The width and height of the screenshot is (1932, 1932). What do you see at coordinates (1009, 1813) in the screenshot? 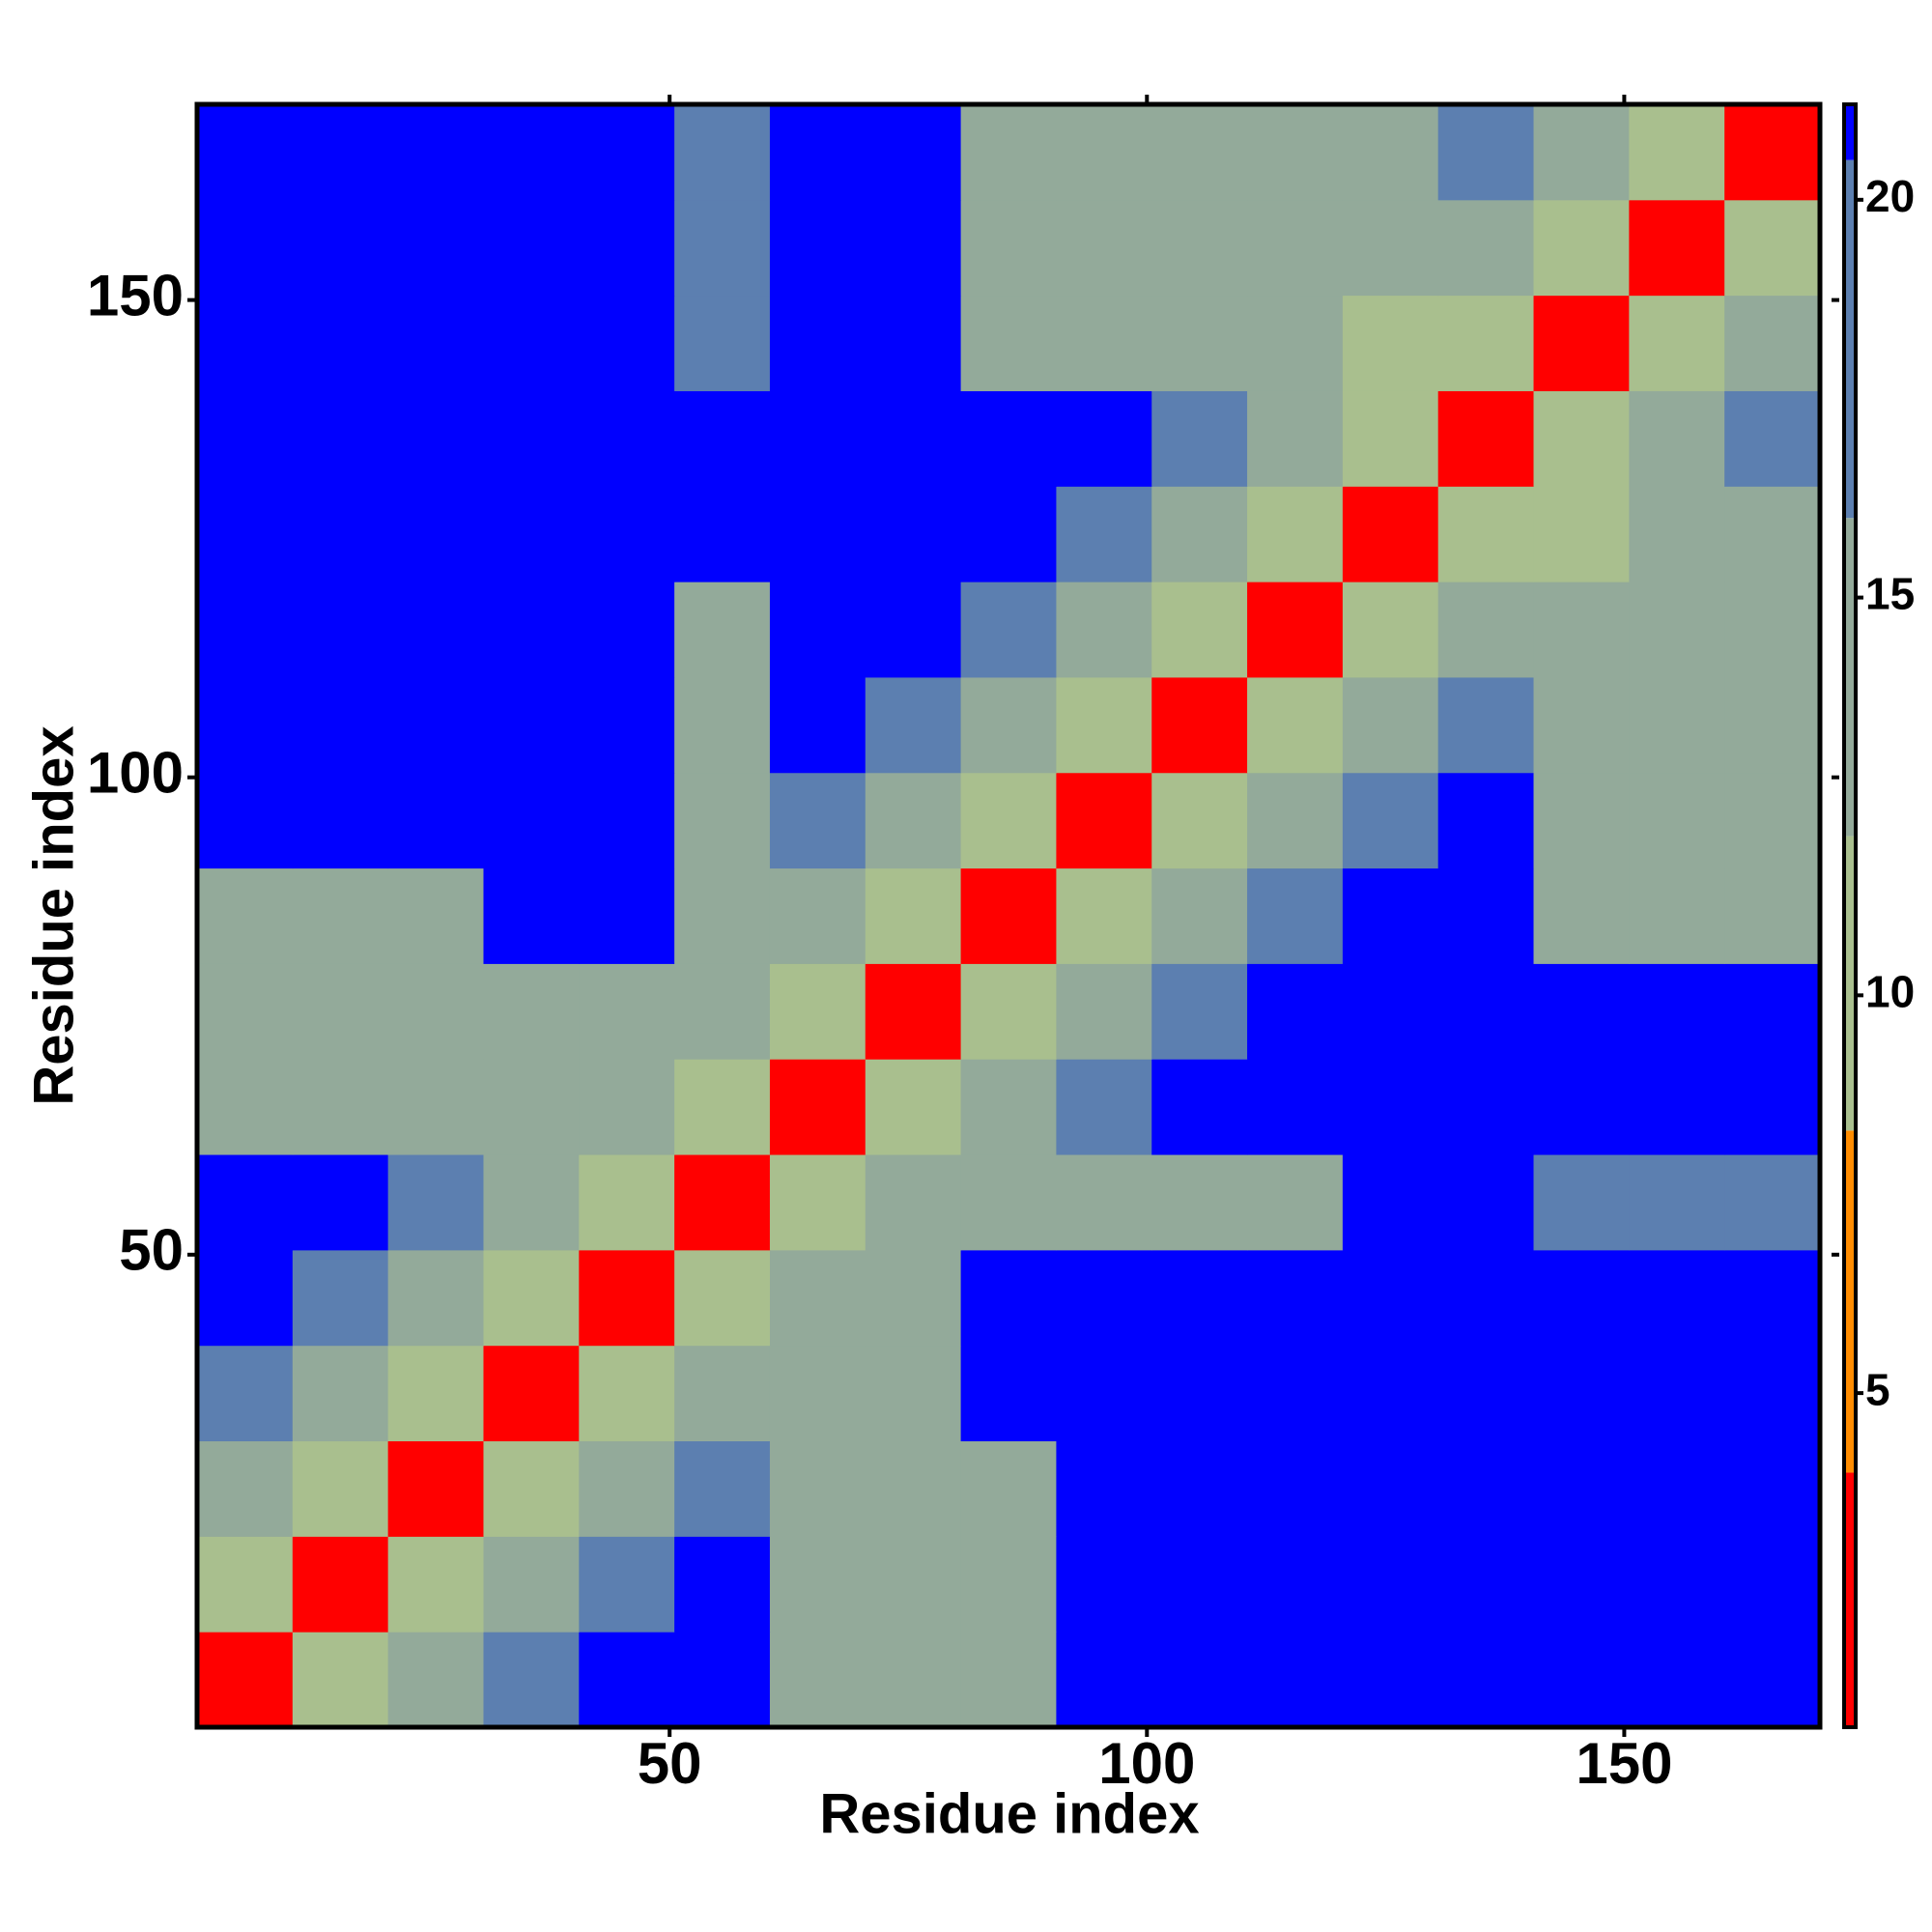
I see `x-axis-title: Residue index` at bounding box center [1009, 1813].